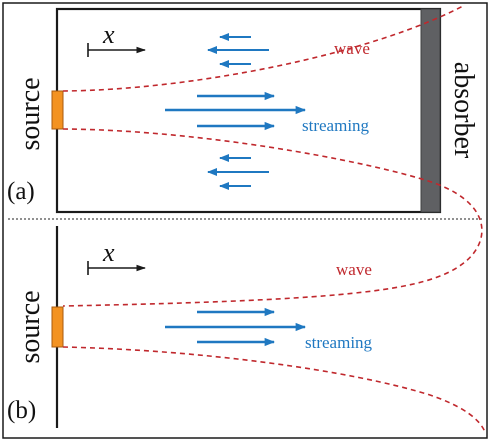 This screenshot has width=490, height=441. What do you see at coordinates (430, 110) in the screenshot?
I see `absorber` at bounding box center [430, 110].